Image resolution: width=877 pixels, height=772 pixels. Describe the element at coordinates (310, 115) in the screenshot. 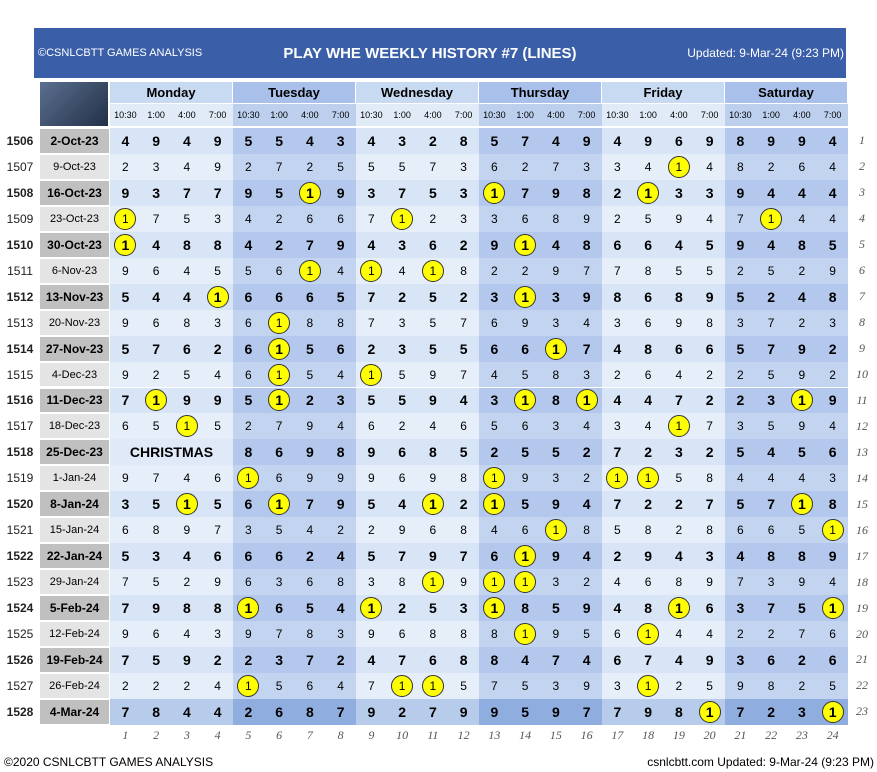

I see `time-header: 4:00` at that location.